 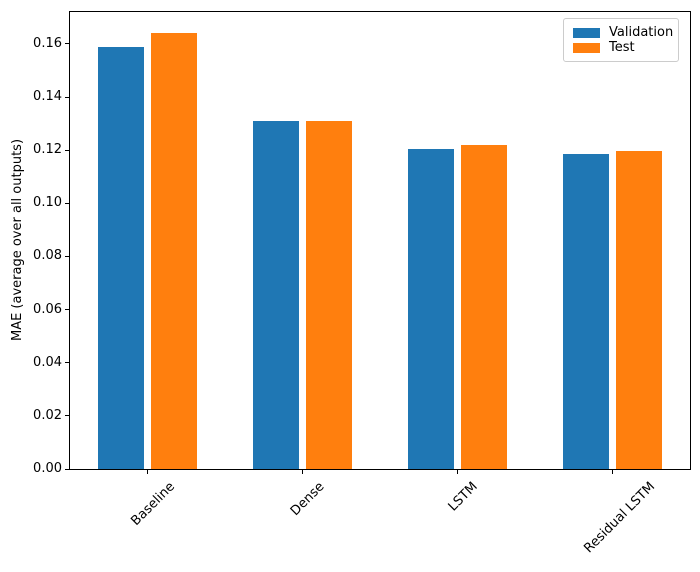 I want to click on bar-validation-baseline, so click(x=121, y=257).